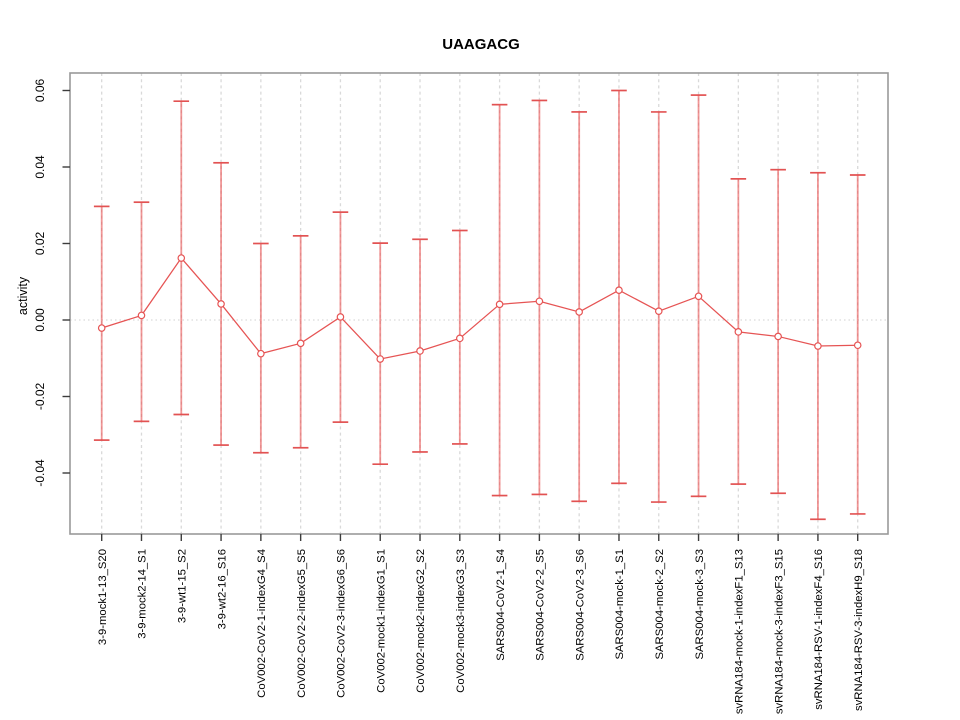 The image size is (960, 720). Describe the element at coordinates (461, 621) in the screenshot. I see `x-tick-label: CoV002-mock3-indexG3_S3` at that location.